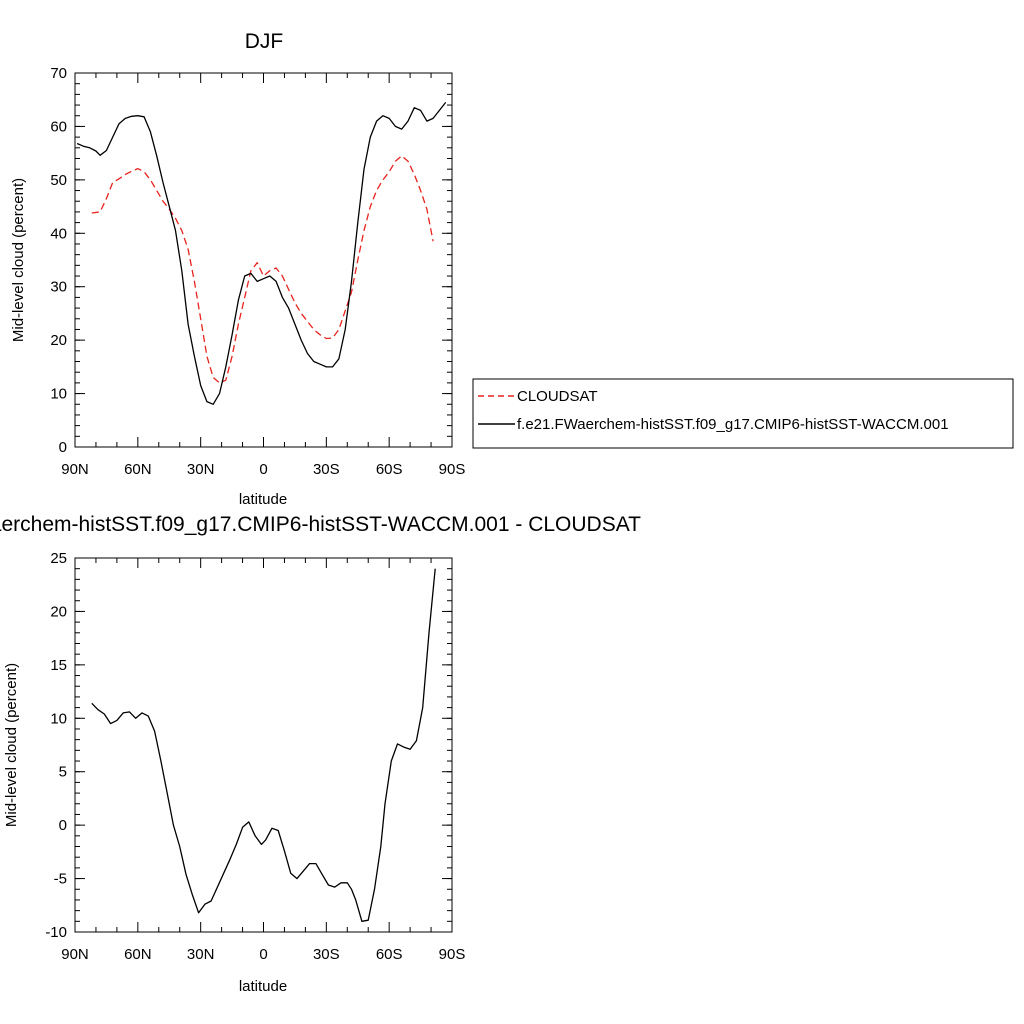 The width and height of the screenshot is (1024, 1024). Describe the element at coordinates (58, 718) in the screenshot. I see `panel-2-ytick-label: 10` at that location.